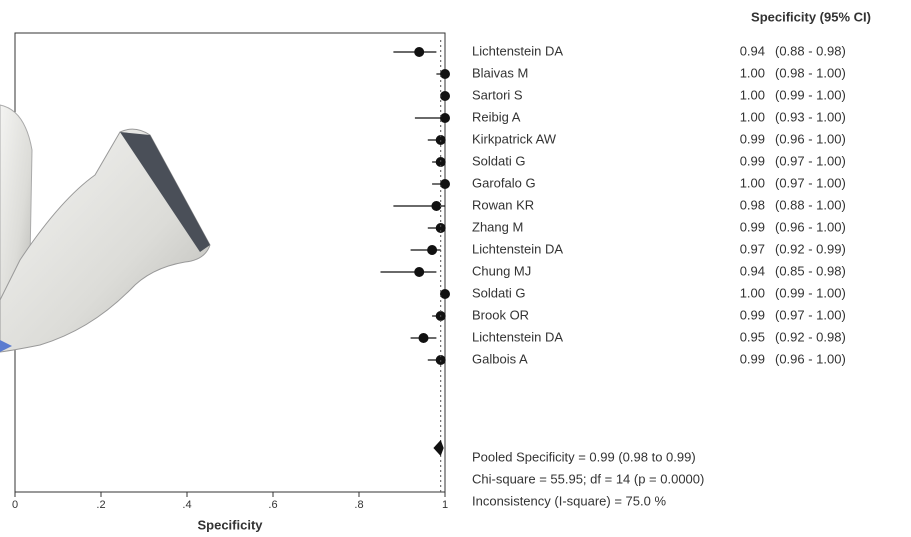 Image resolution: width=911 pixels, height=537 pixels. I want to click on ci-label: (0.98 - 1.00), so click(810, 72).